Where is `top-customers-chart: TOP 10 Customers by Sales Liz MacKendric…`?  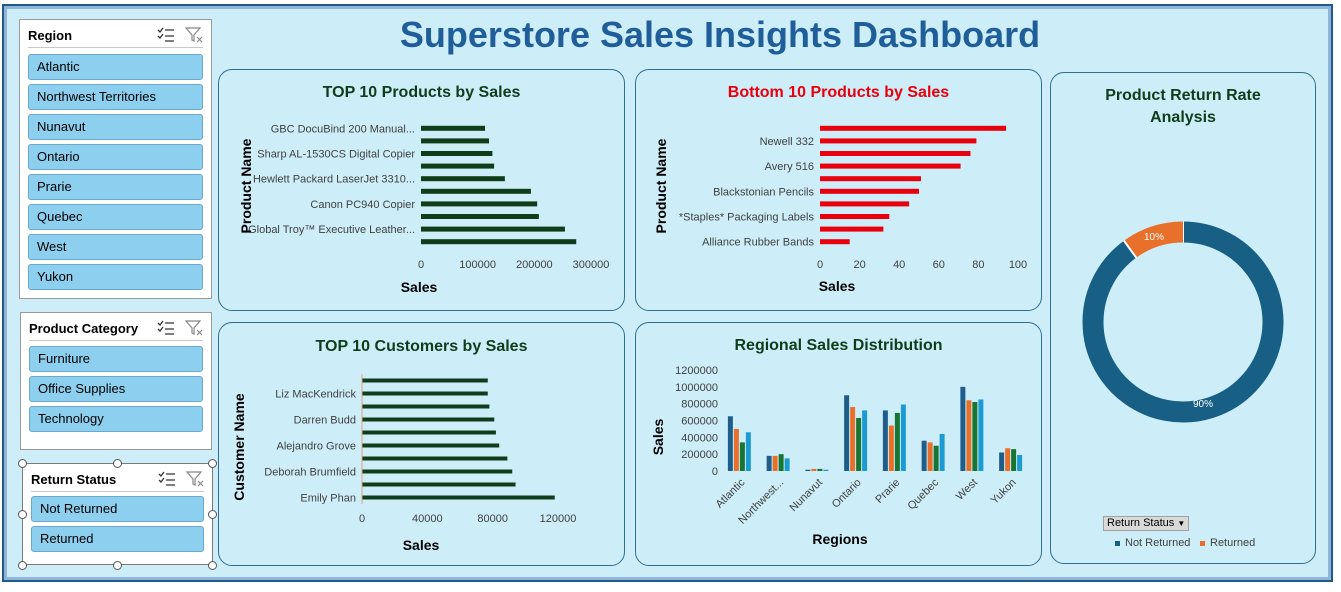 top-customers-chart: TOP 10 Customers by Sales Liz MacKendric… is located at coordinates (421, 444).